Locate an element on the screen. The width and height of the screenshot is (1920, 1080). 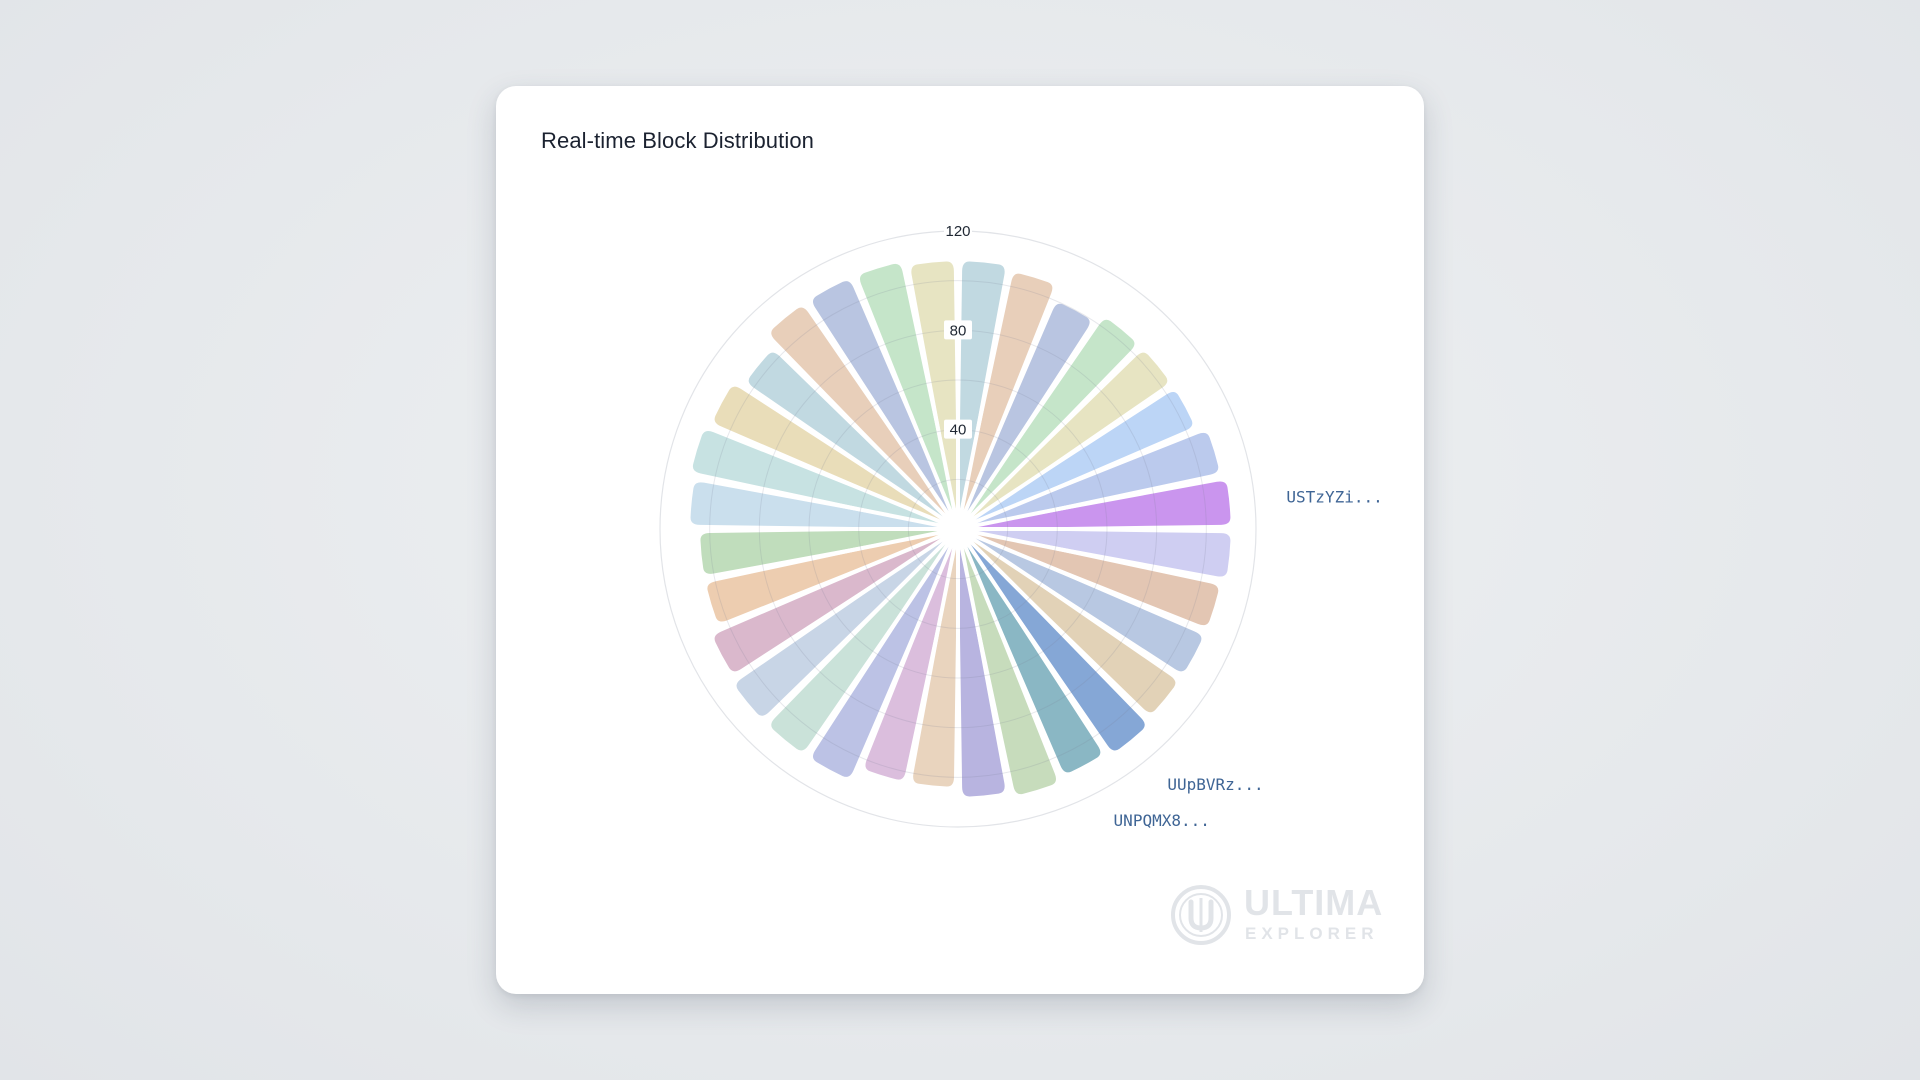
radial-tick-label: 40 is located at coordinates (958, 430).